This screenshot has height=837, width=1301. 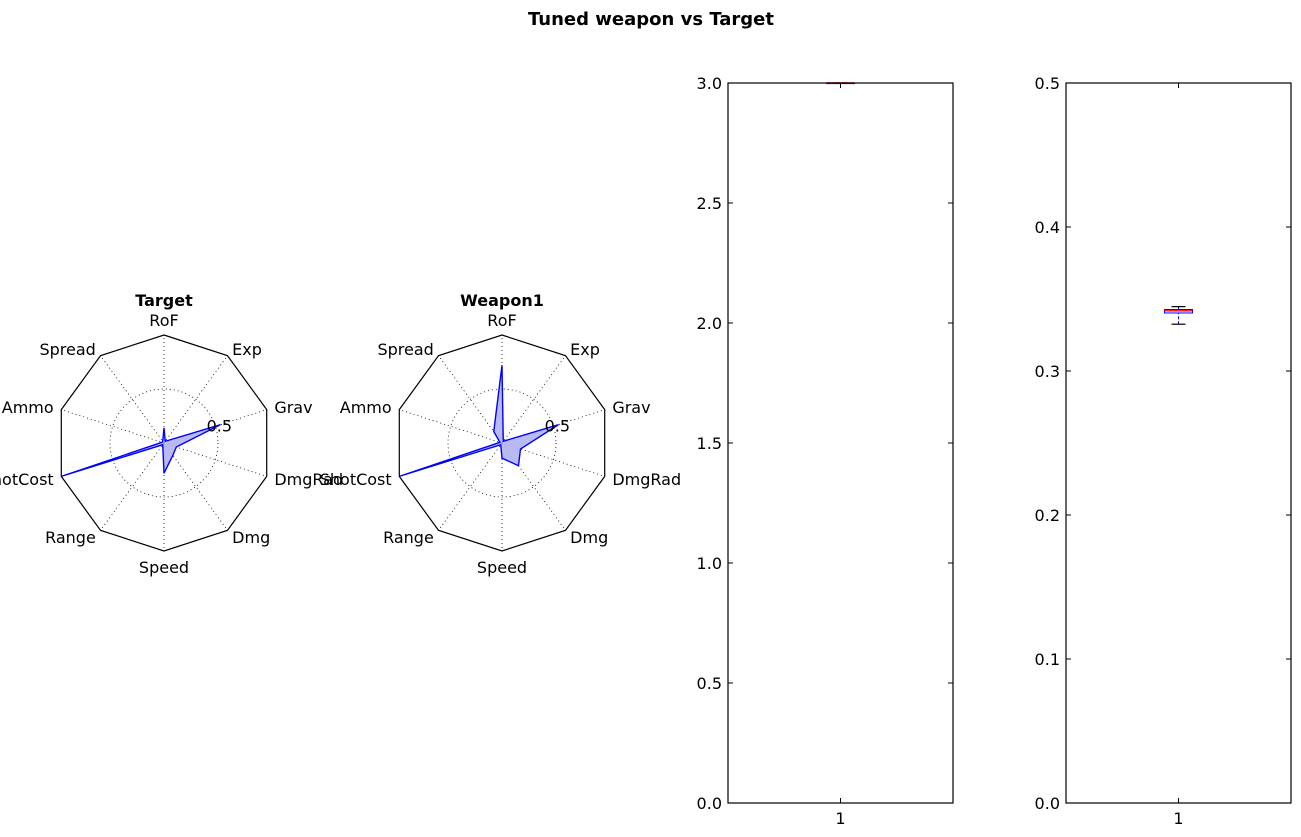 I want to click on y-tick-label: 0.2, so click(x=1047, y=515).